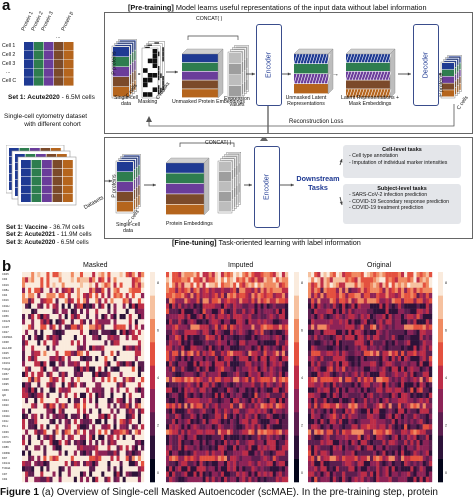 Image resolution: width=474 pixels, height=498 pixels. What do you see at coordinates (5, 285) in the screenshot?
I see `heatmap-row-label: CD19` at bounding box center [5, 285].